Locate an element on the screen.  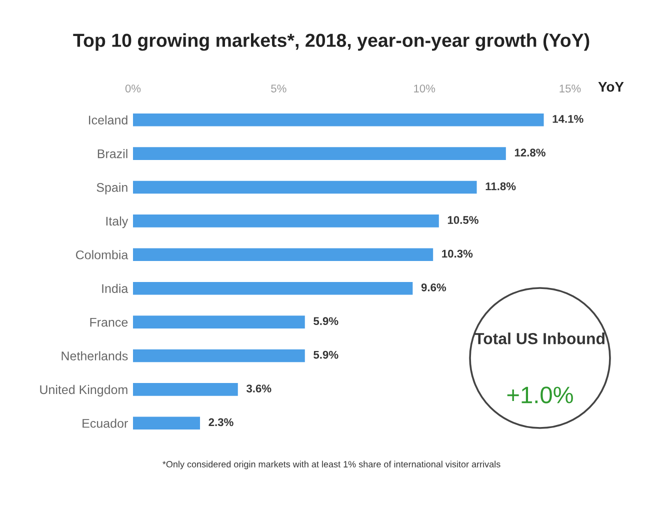
x-tick-label: 15% is located at coordinates (570, 88).